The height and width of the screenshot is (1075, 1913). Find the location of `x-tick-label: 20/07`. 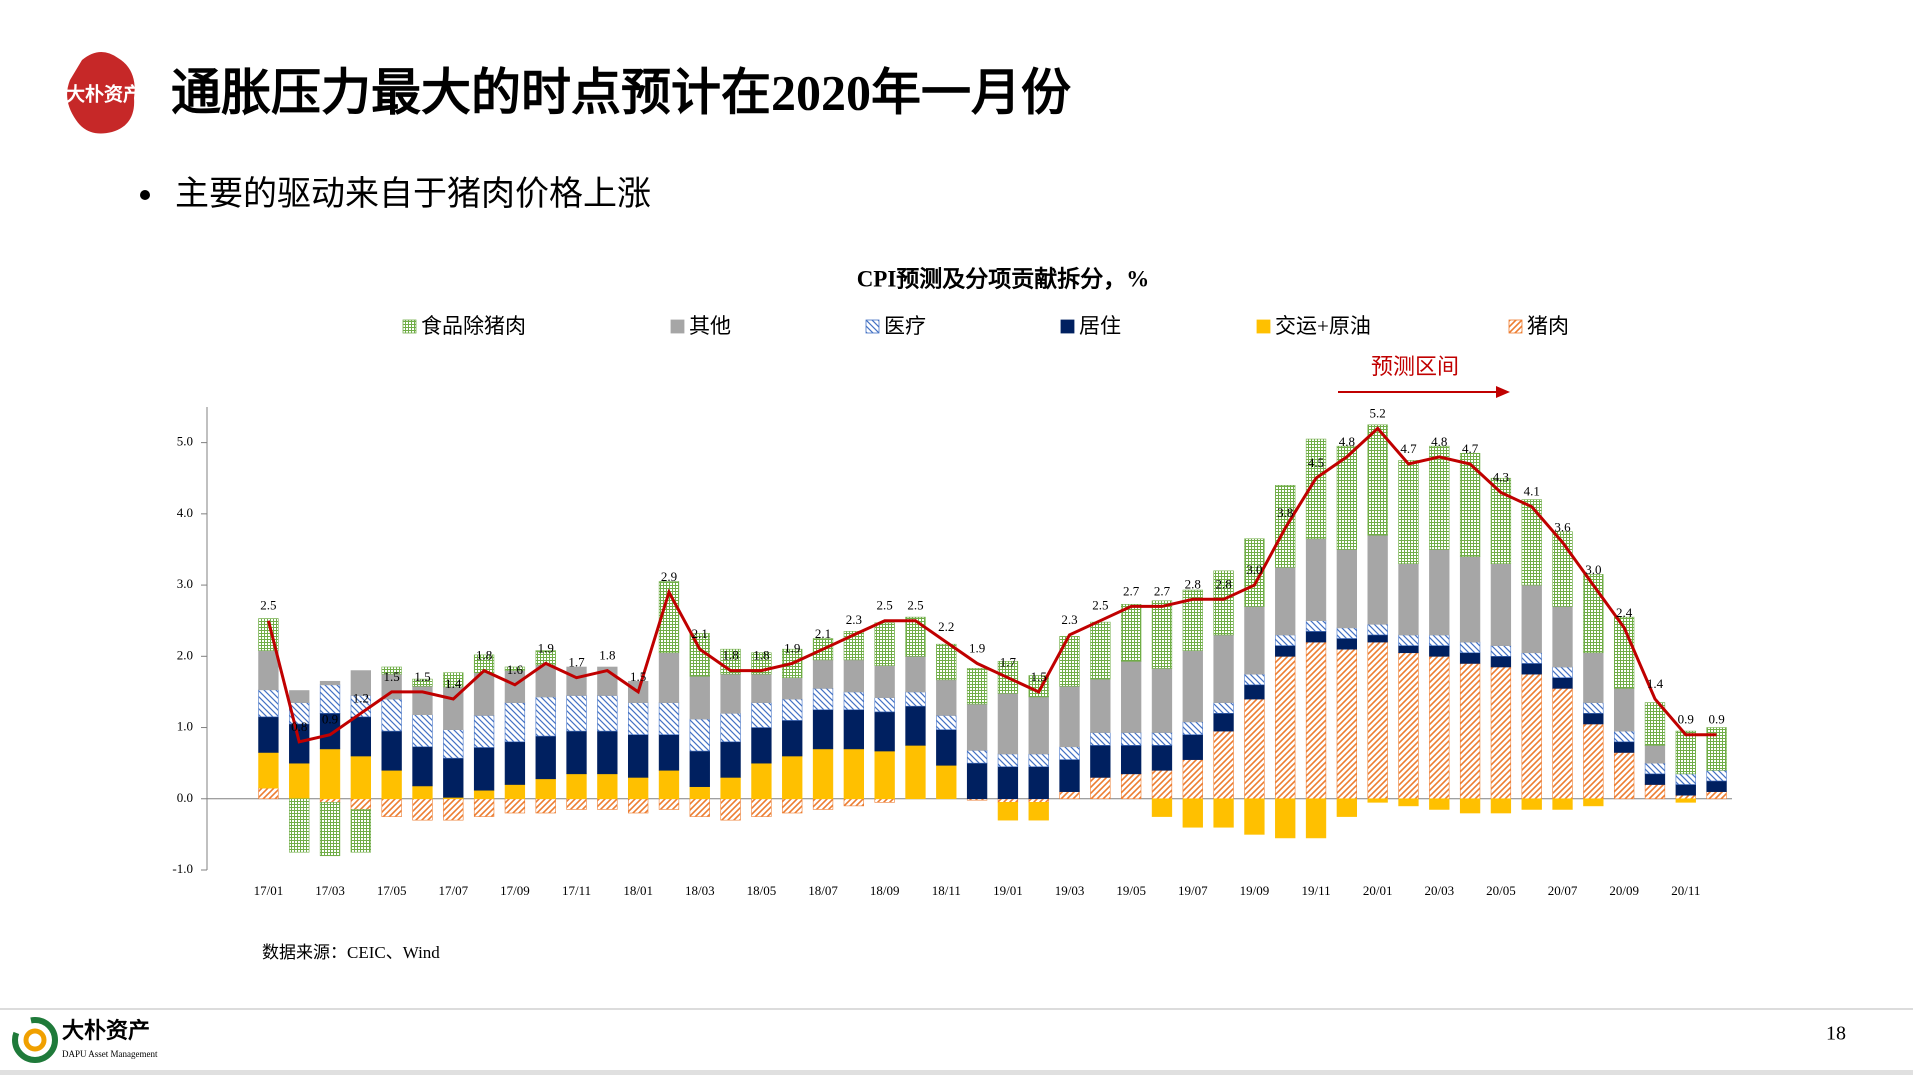

x-tick-label: 20/07 is located at coordinates (1563, 890).